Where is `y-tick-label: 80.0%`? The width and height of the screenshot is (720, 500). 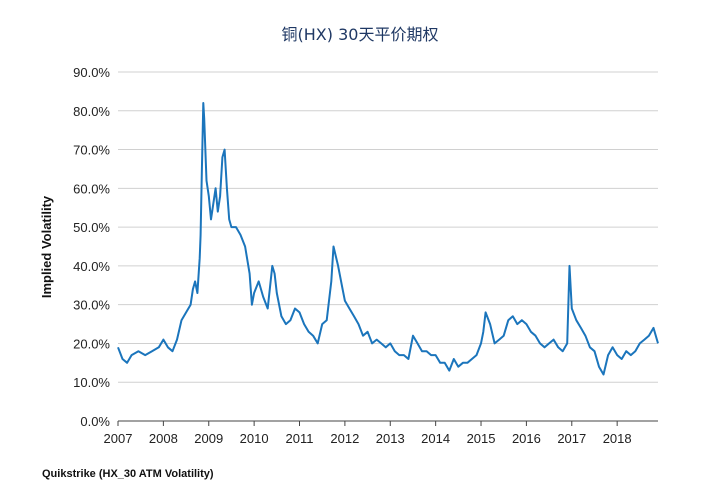 y-tick-label: 80.0% is located at coordinates (91, 111).